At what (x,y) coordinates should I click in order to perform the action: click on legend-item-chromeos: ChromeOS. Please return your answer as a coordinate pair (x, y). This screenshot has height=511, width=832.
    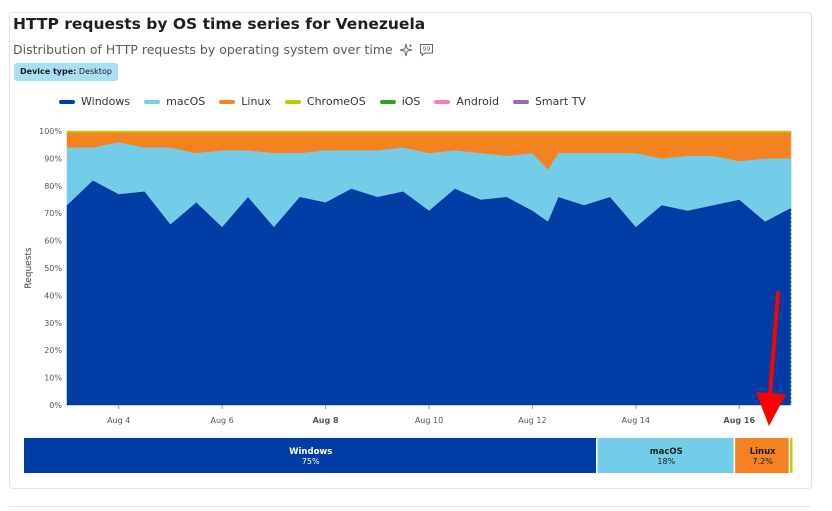
    Looking at the image, I should click on (325, 101).